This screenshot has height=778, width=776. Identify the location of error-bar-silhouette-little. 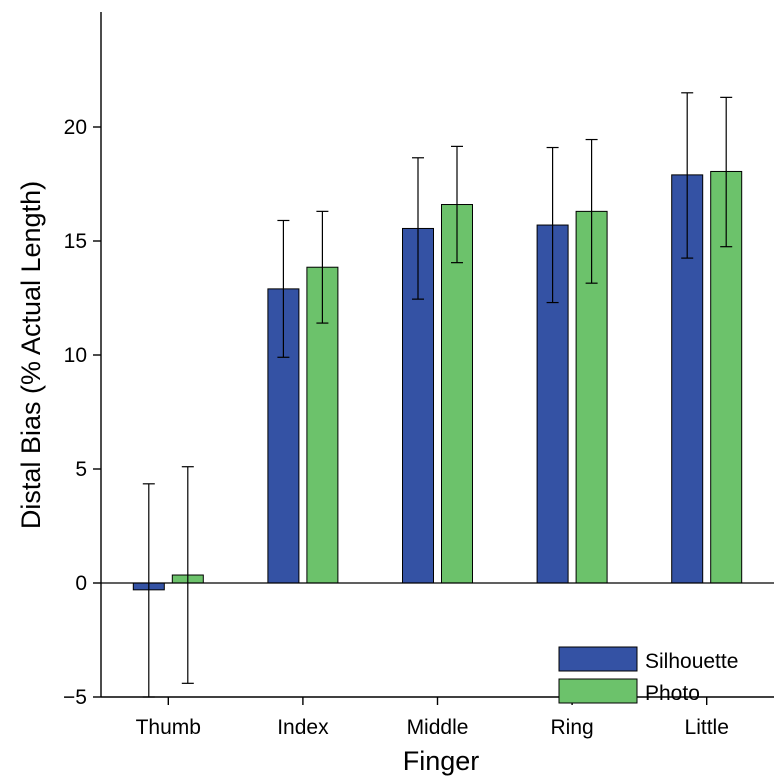
(687, 175).